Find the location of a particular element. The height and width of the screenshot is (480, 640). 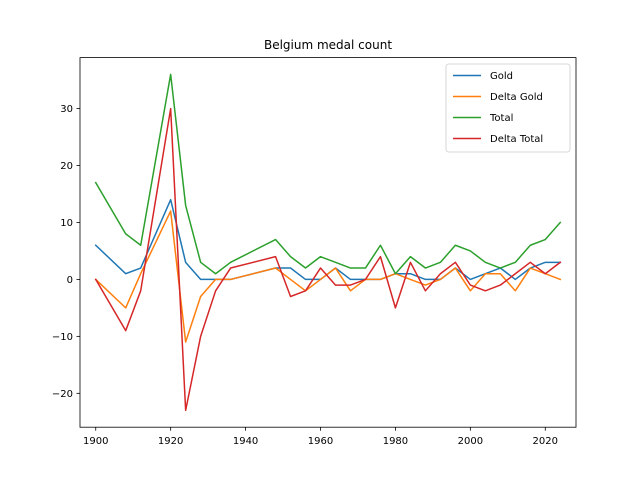

y-axis: −20 −10 0 10 20 30 is located at coordinates (66, 252).